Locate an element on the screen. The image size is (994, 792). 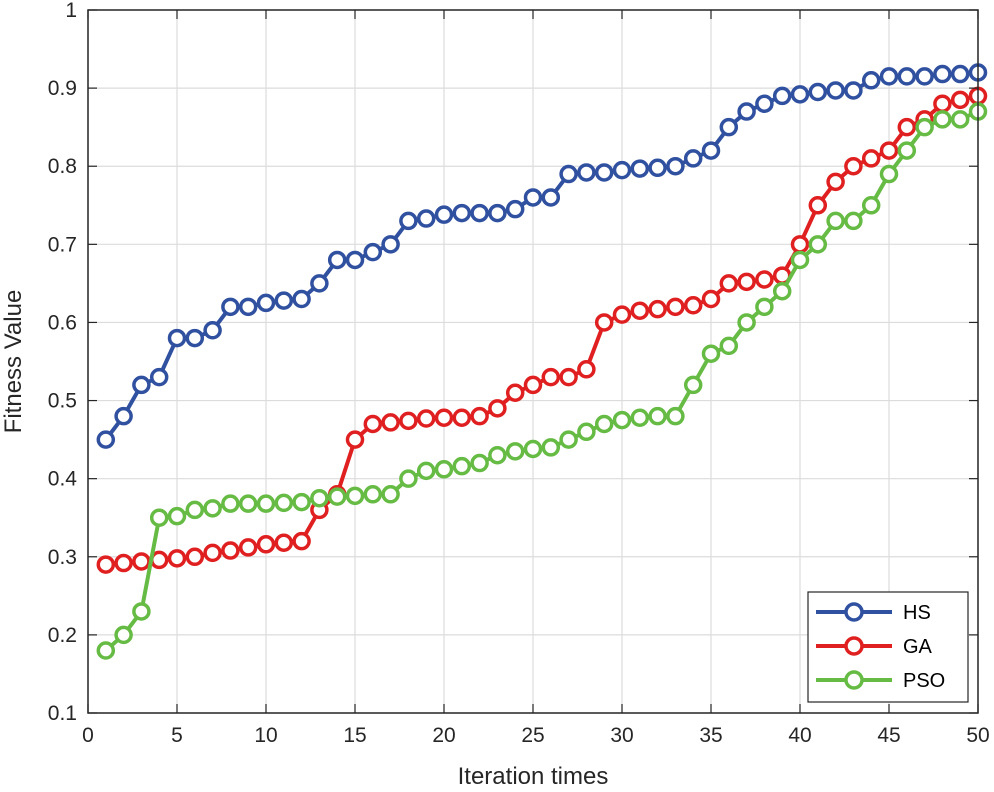
x-tick-label: 40 is located at coordinates (799, 735).